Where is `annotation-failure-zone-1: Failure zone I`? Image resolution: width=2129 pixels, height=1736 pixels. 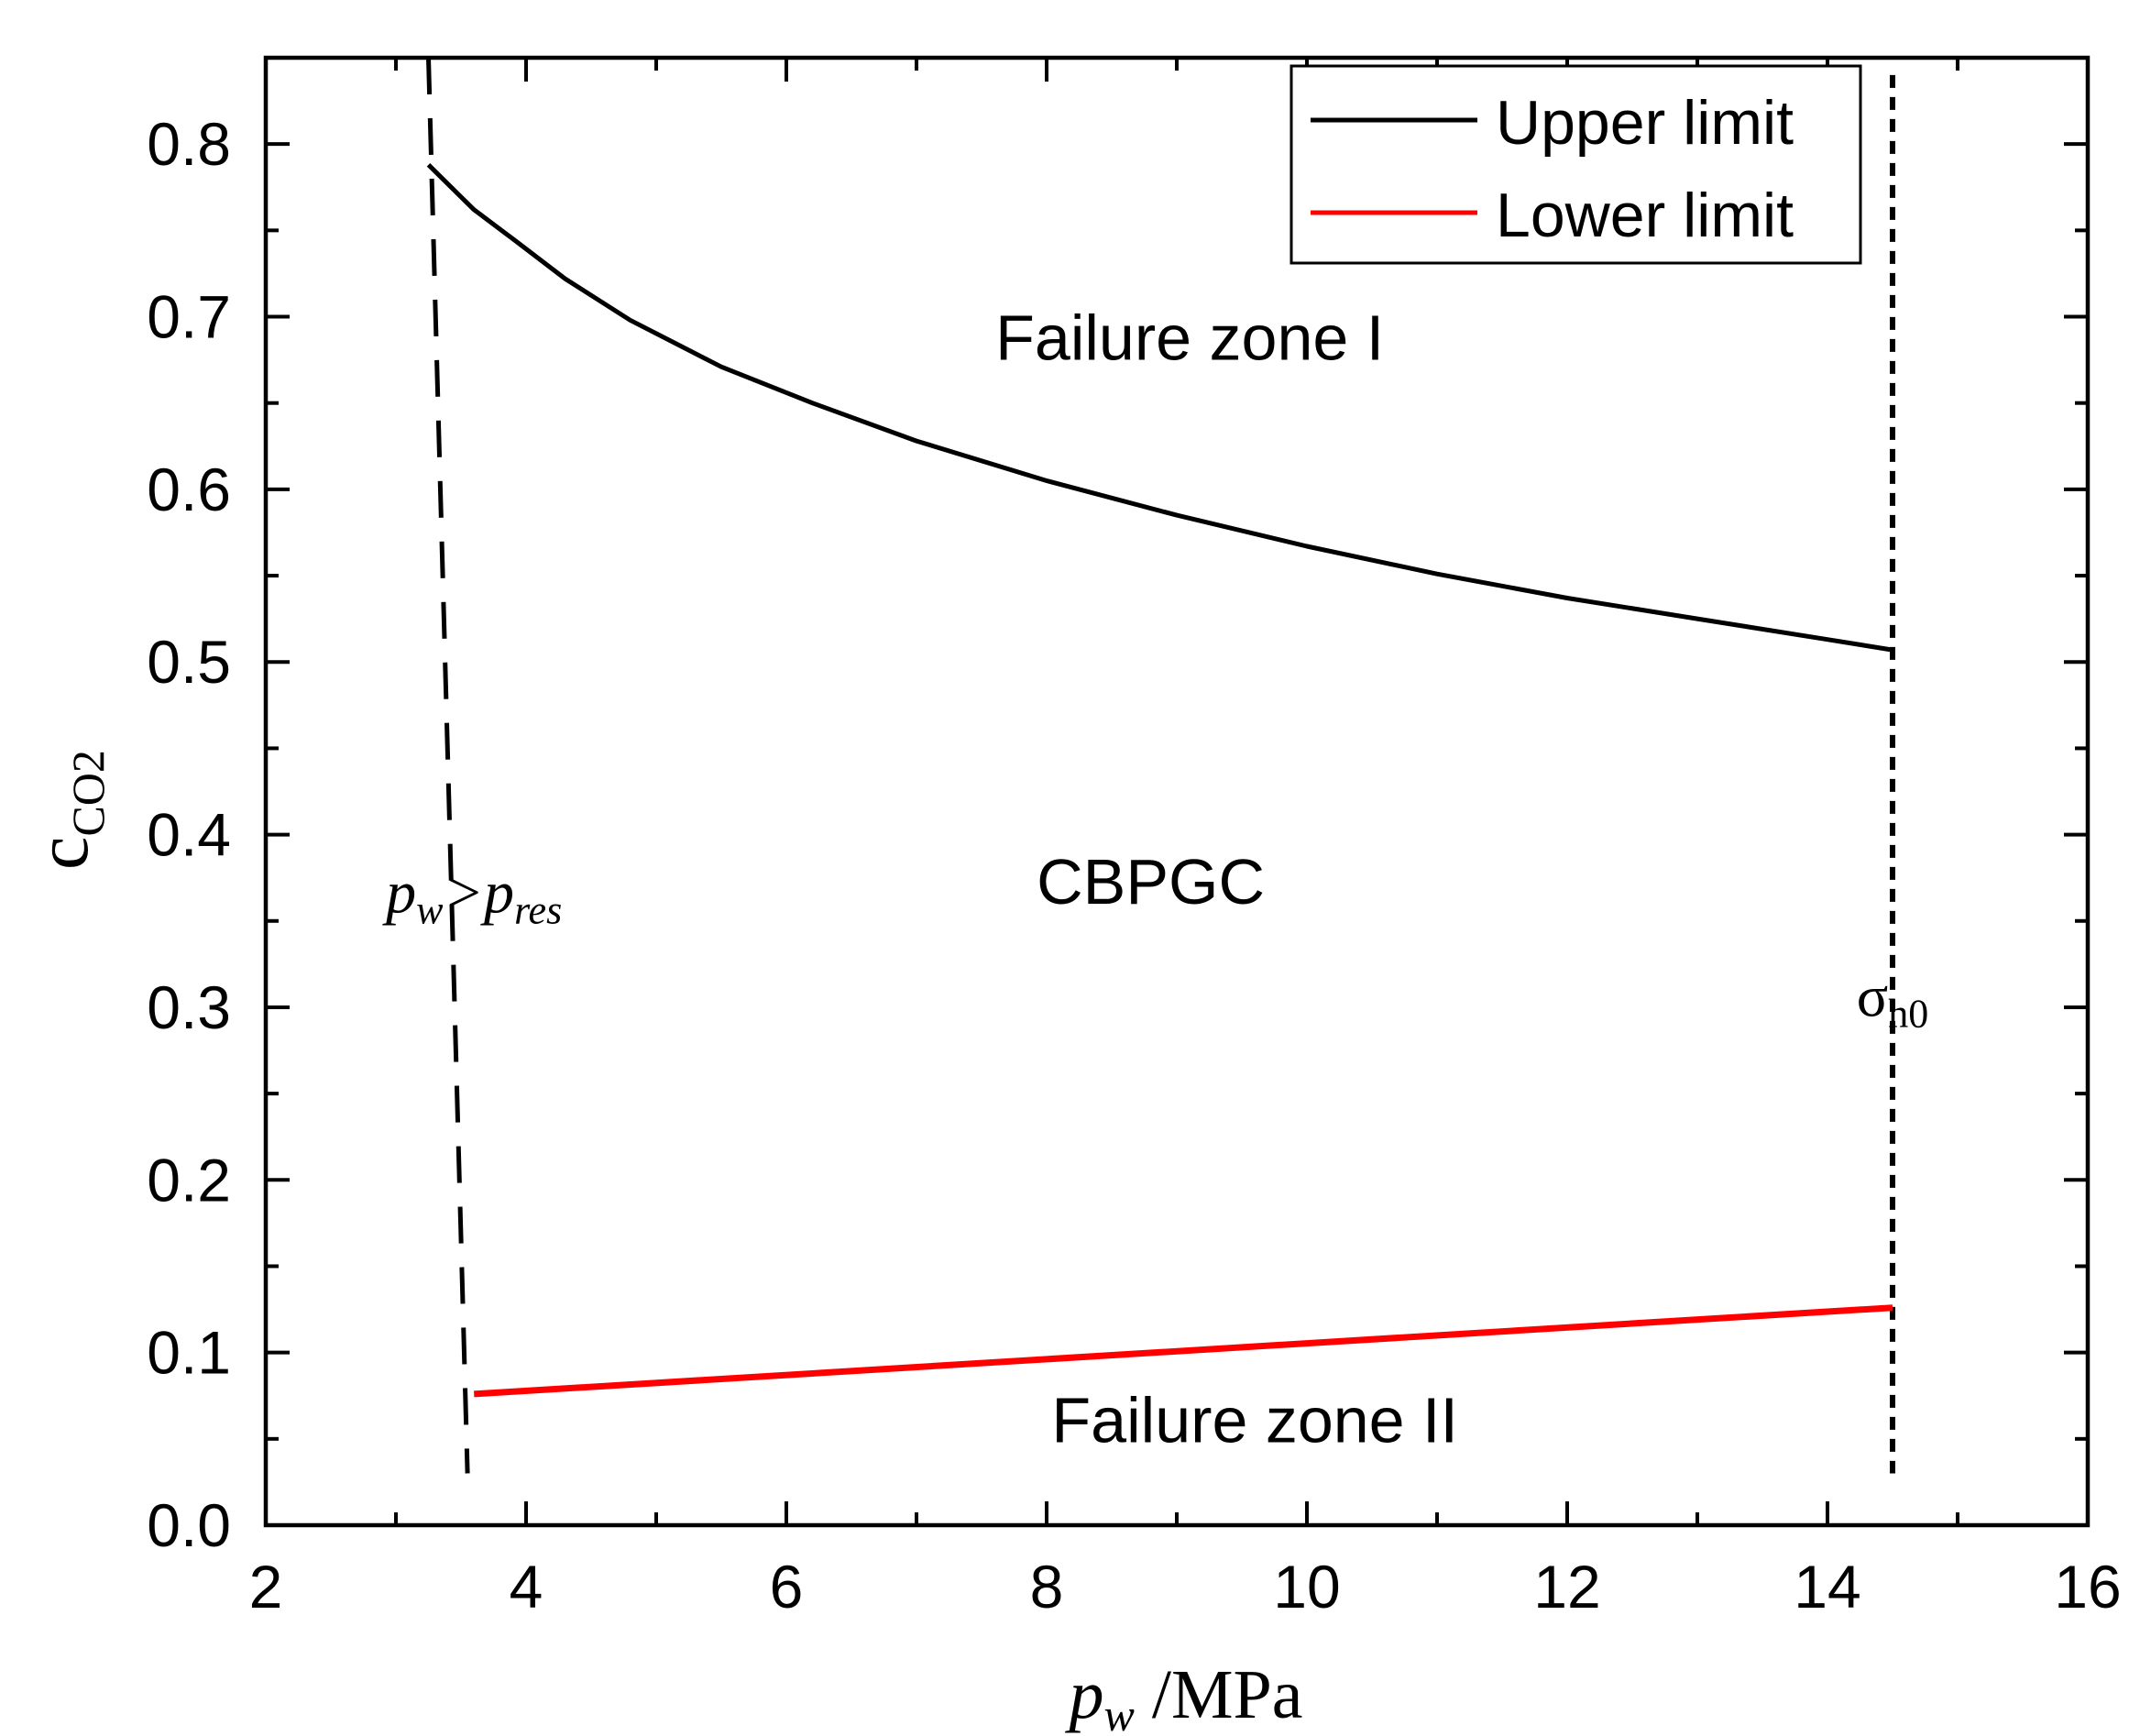 annotation-failure-zone-1: Failure zone I is located at coordinates (1190, 338).